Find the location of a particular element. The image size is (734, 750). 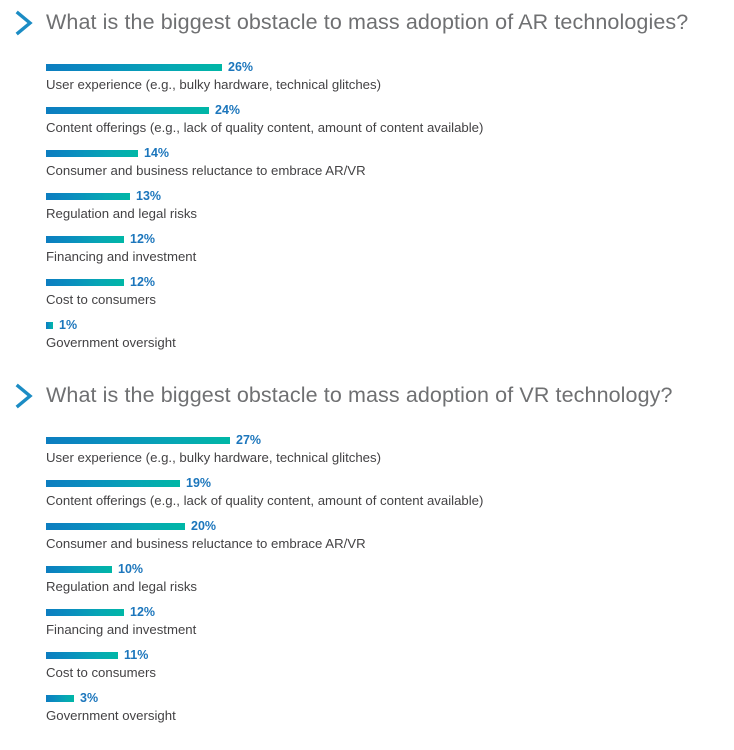

bar-line: 3% is located at coordinates (390, 698).